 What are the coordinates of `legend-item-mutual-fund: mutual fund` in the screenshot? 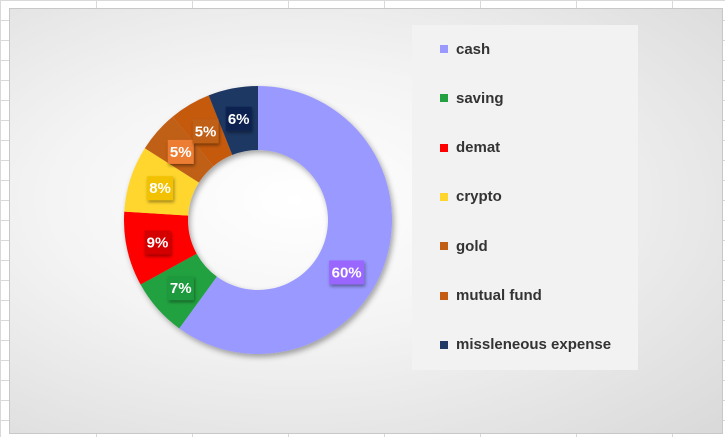 It's located at (491, 296).